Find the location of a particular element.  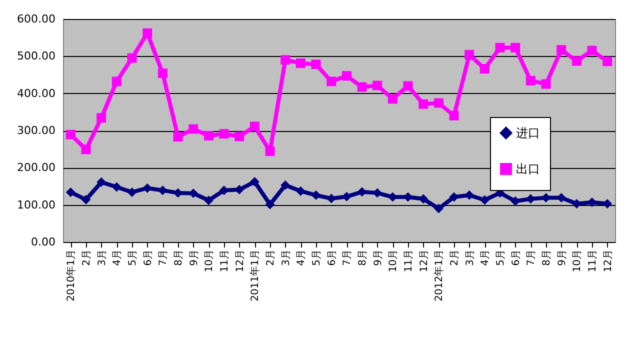

y-tick-label: 500.00 is located at coordinates (36, 56).